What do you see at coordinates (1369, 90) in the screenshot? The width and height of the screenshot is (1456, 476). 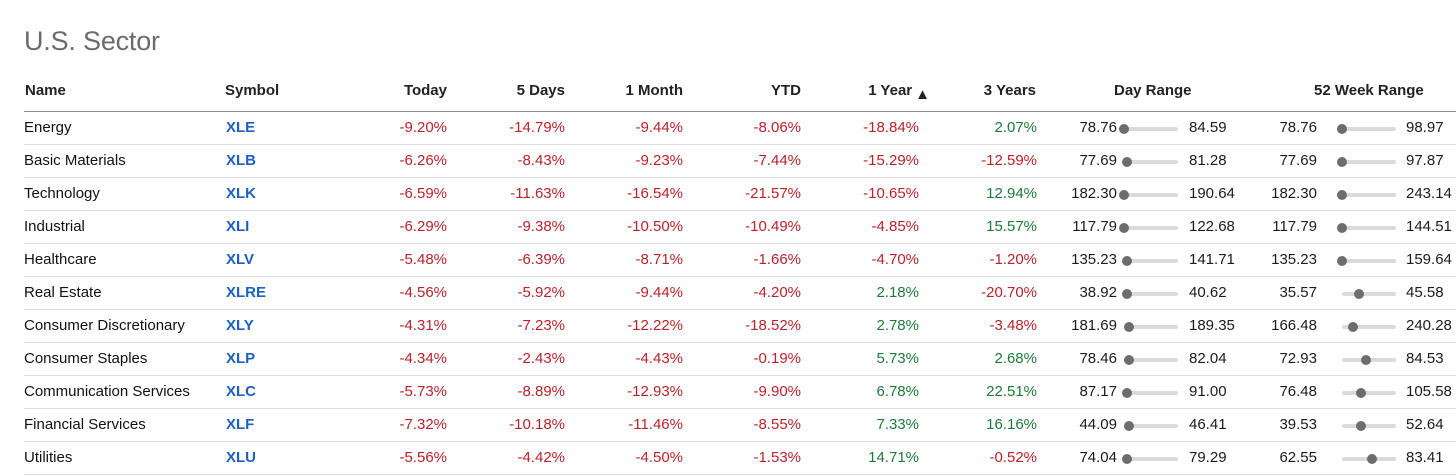 I see `col-header-52week-range: 52 Week Range` at bounding box center [1369, 90].